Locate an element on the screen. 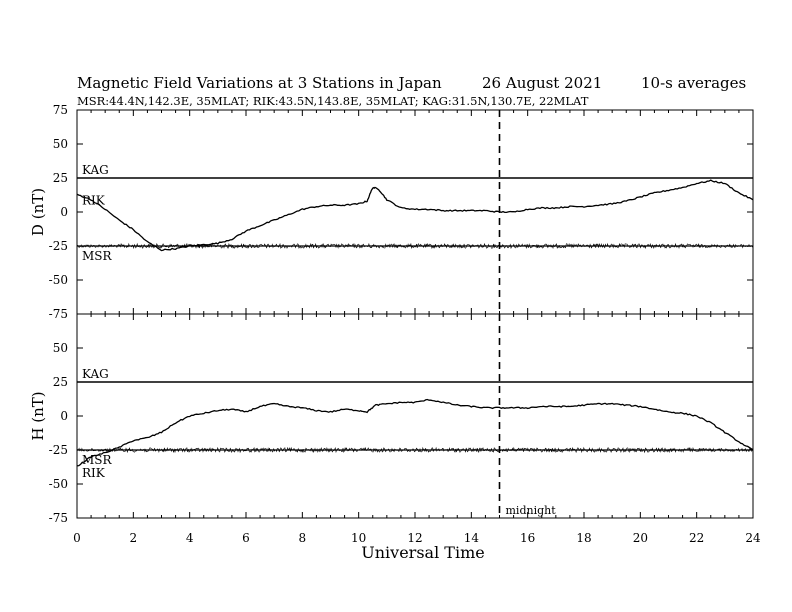 This screenshot has height=612, width=792. x-tick-label: 12 is located at coordinates (414, 538).